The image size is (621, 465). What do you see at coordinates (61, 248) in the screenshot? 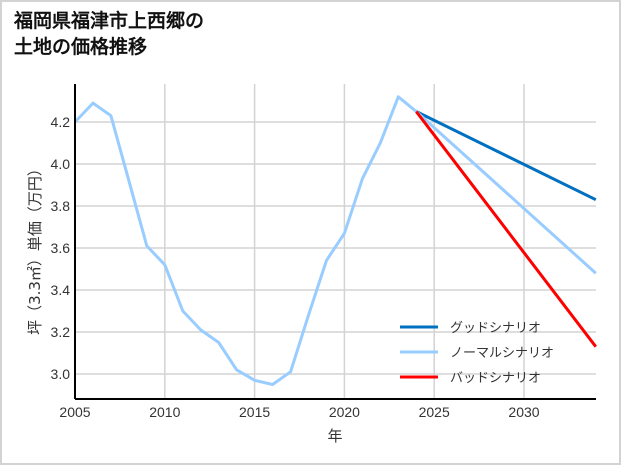
I see `y-tick-label: 3.6` at bounding box center [61, 248].